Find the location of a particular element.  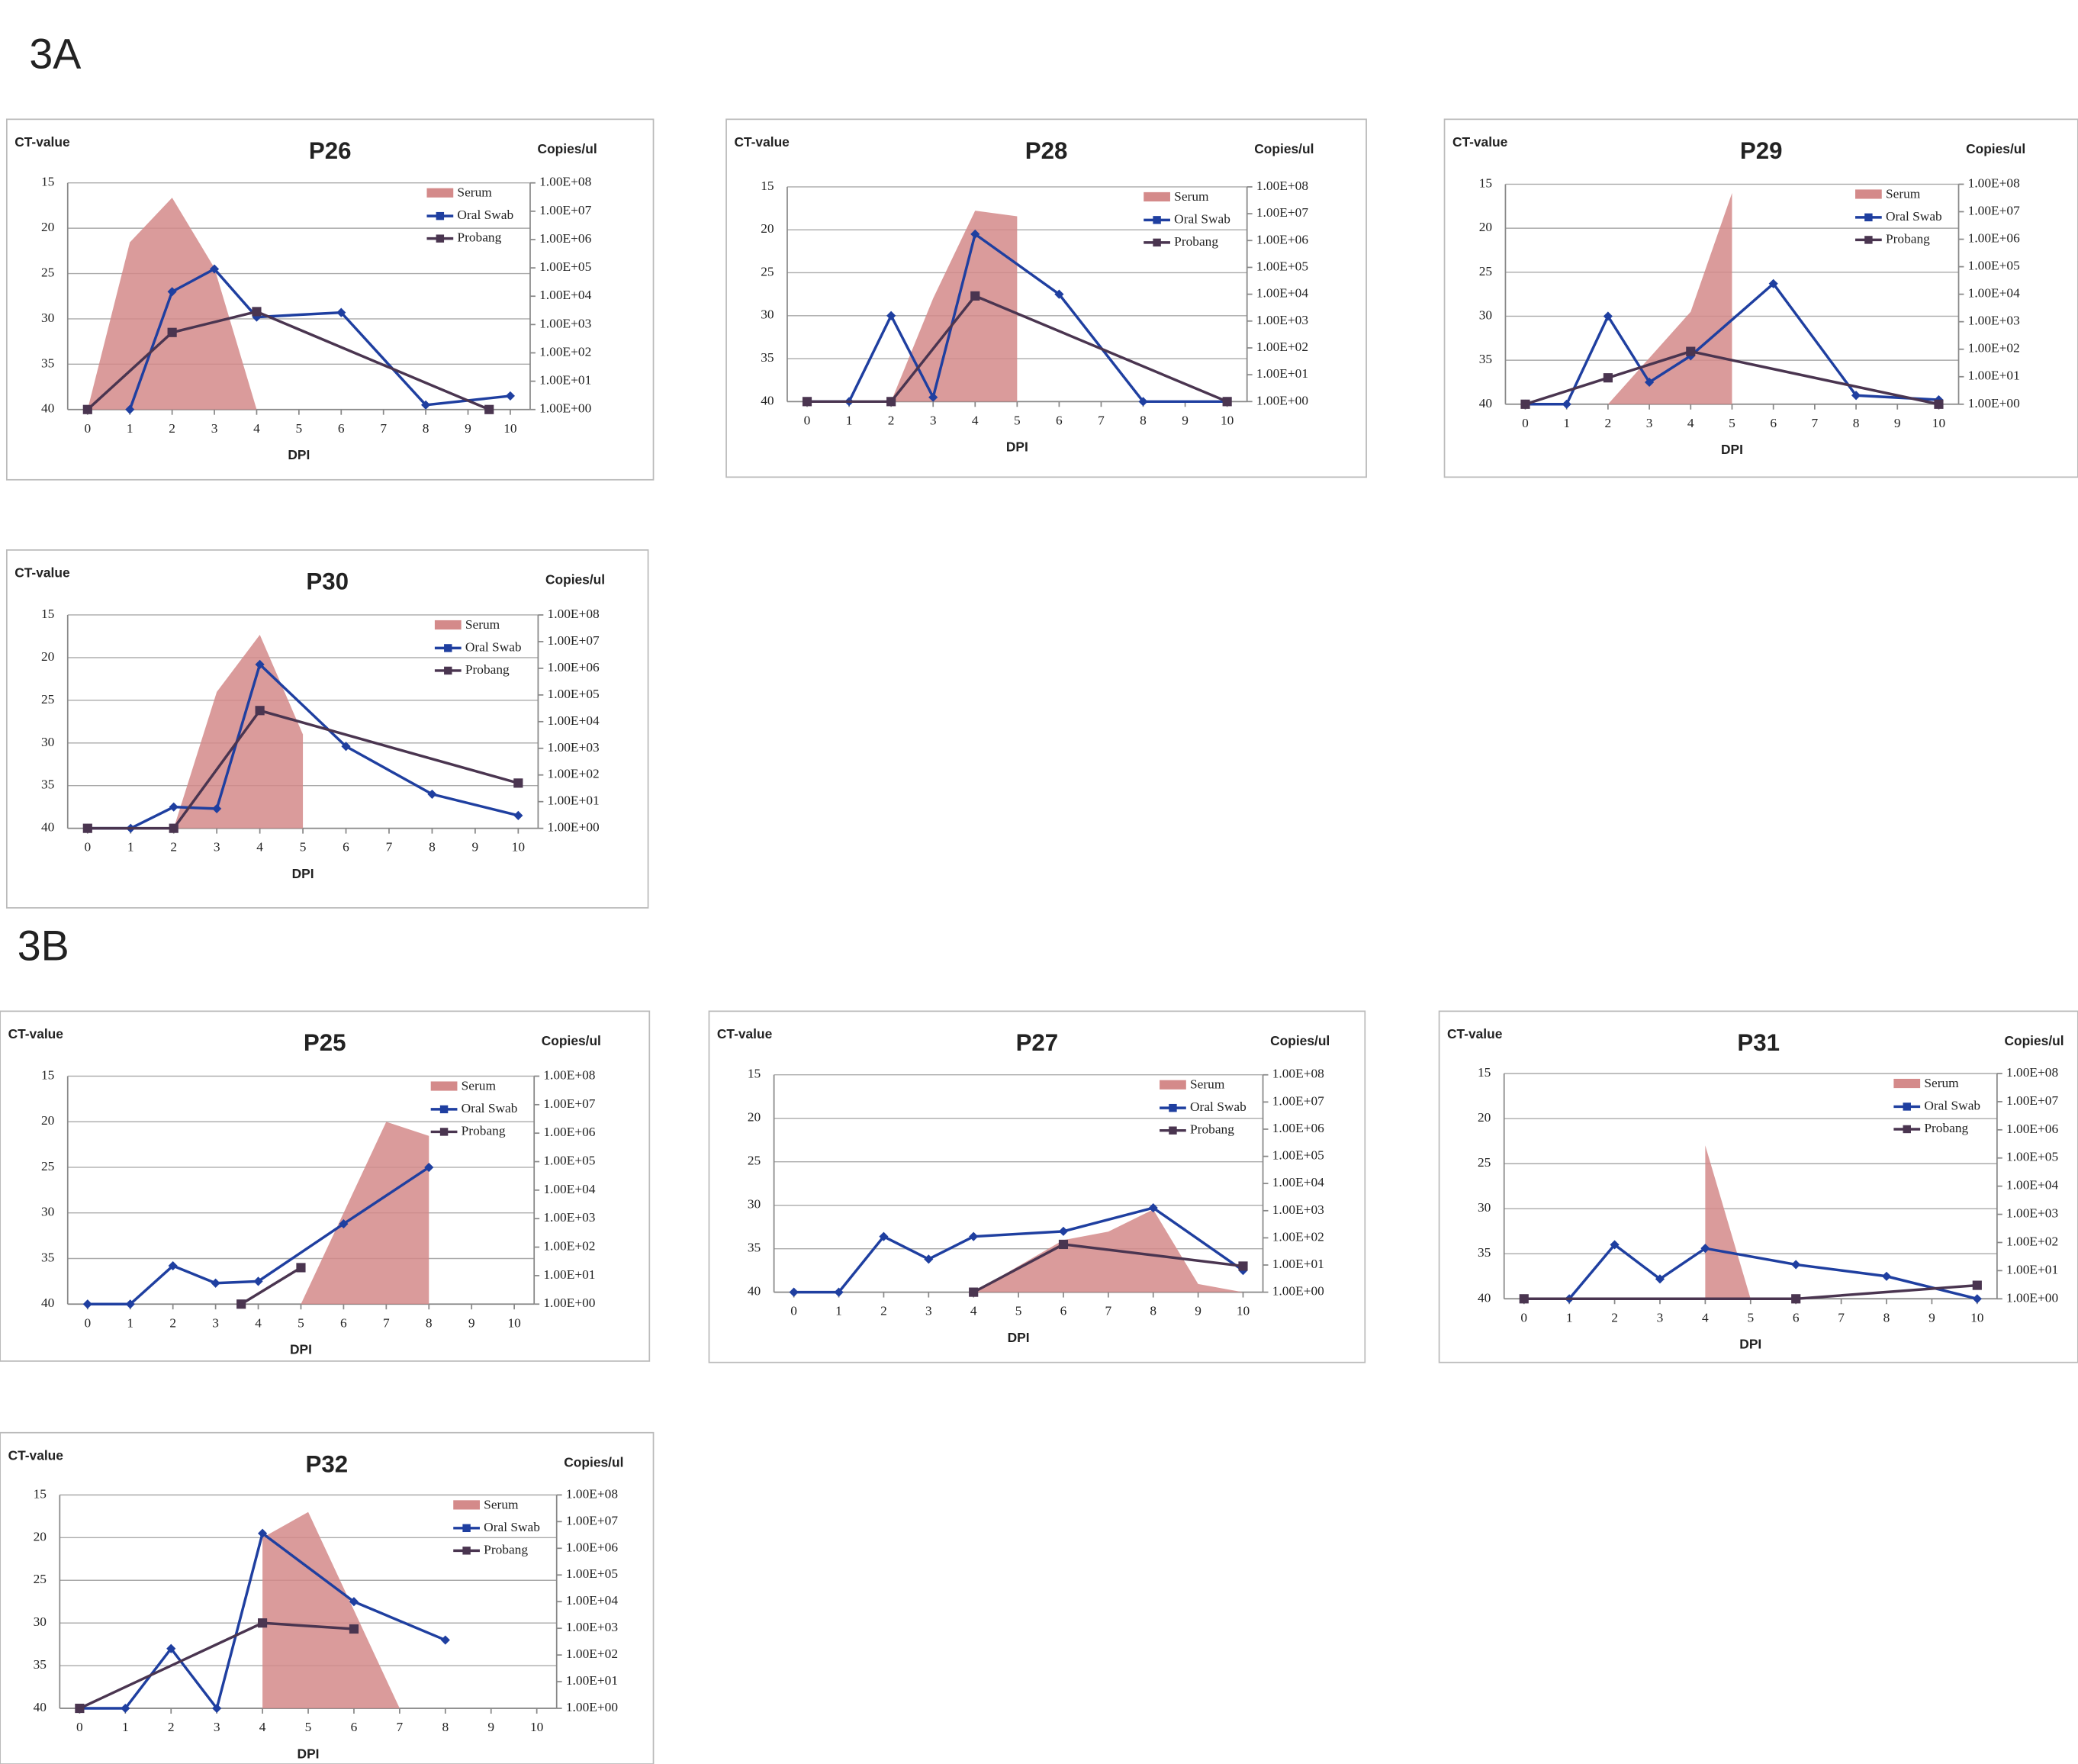

chart-title: P27 is located at coordinates (1038, 1042).